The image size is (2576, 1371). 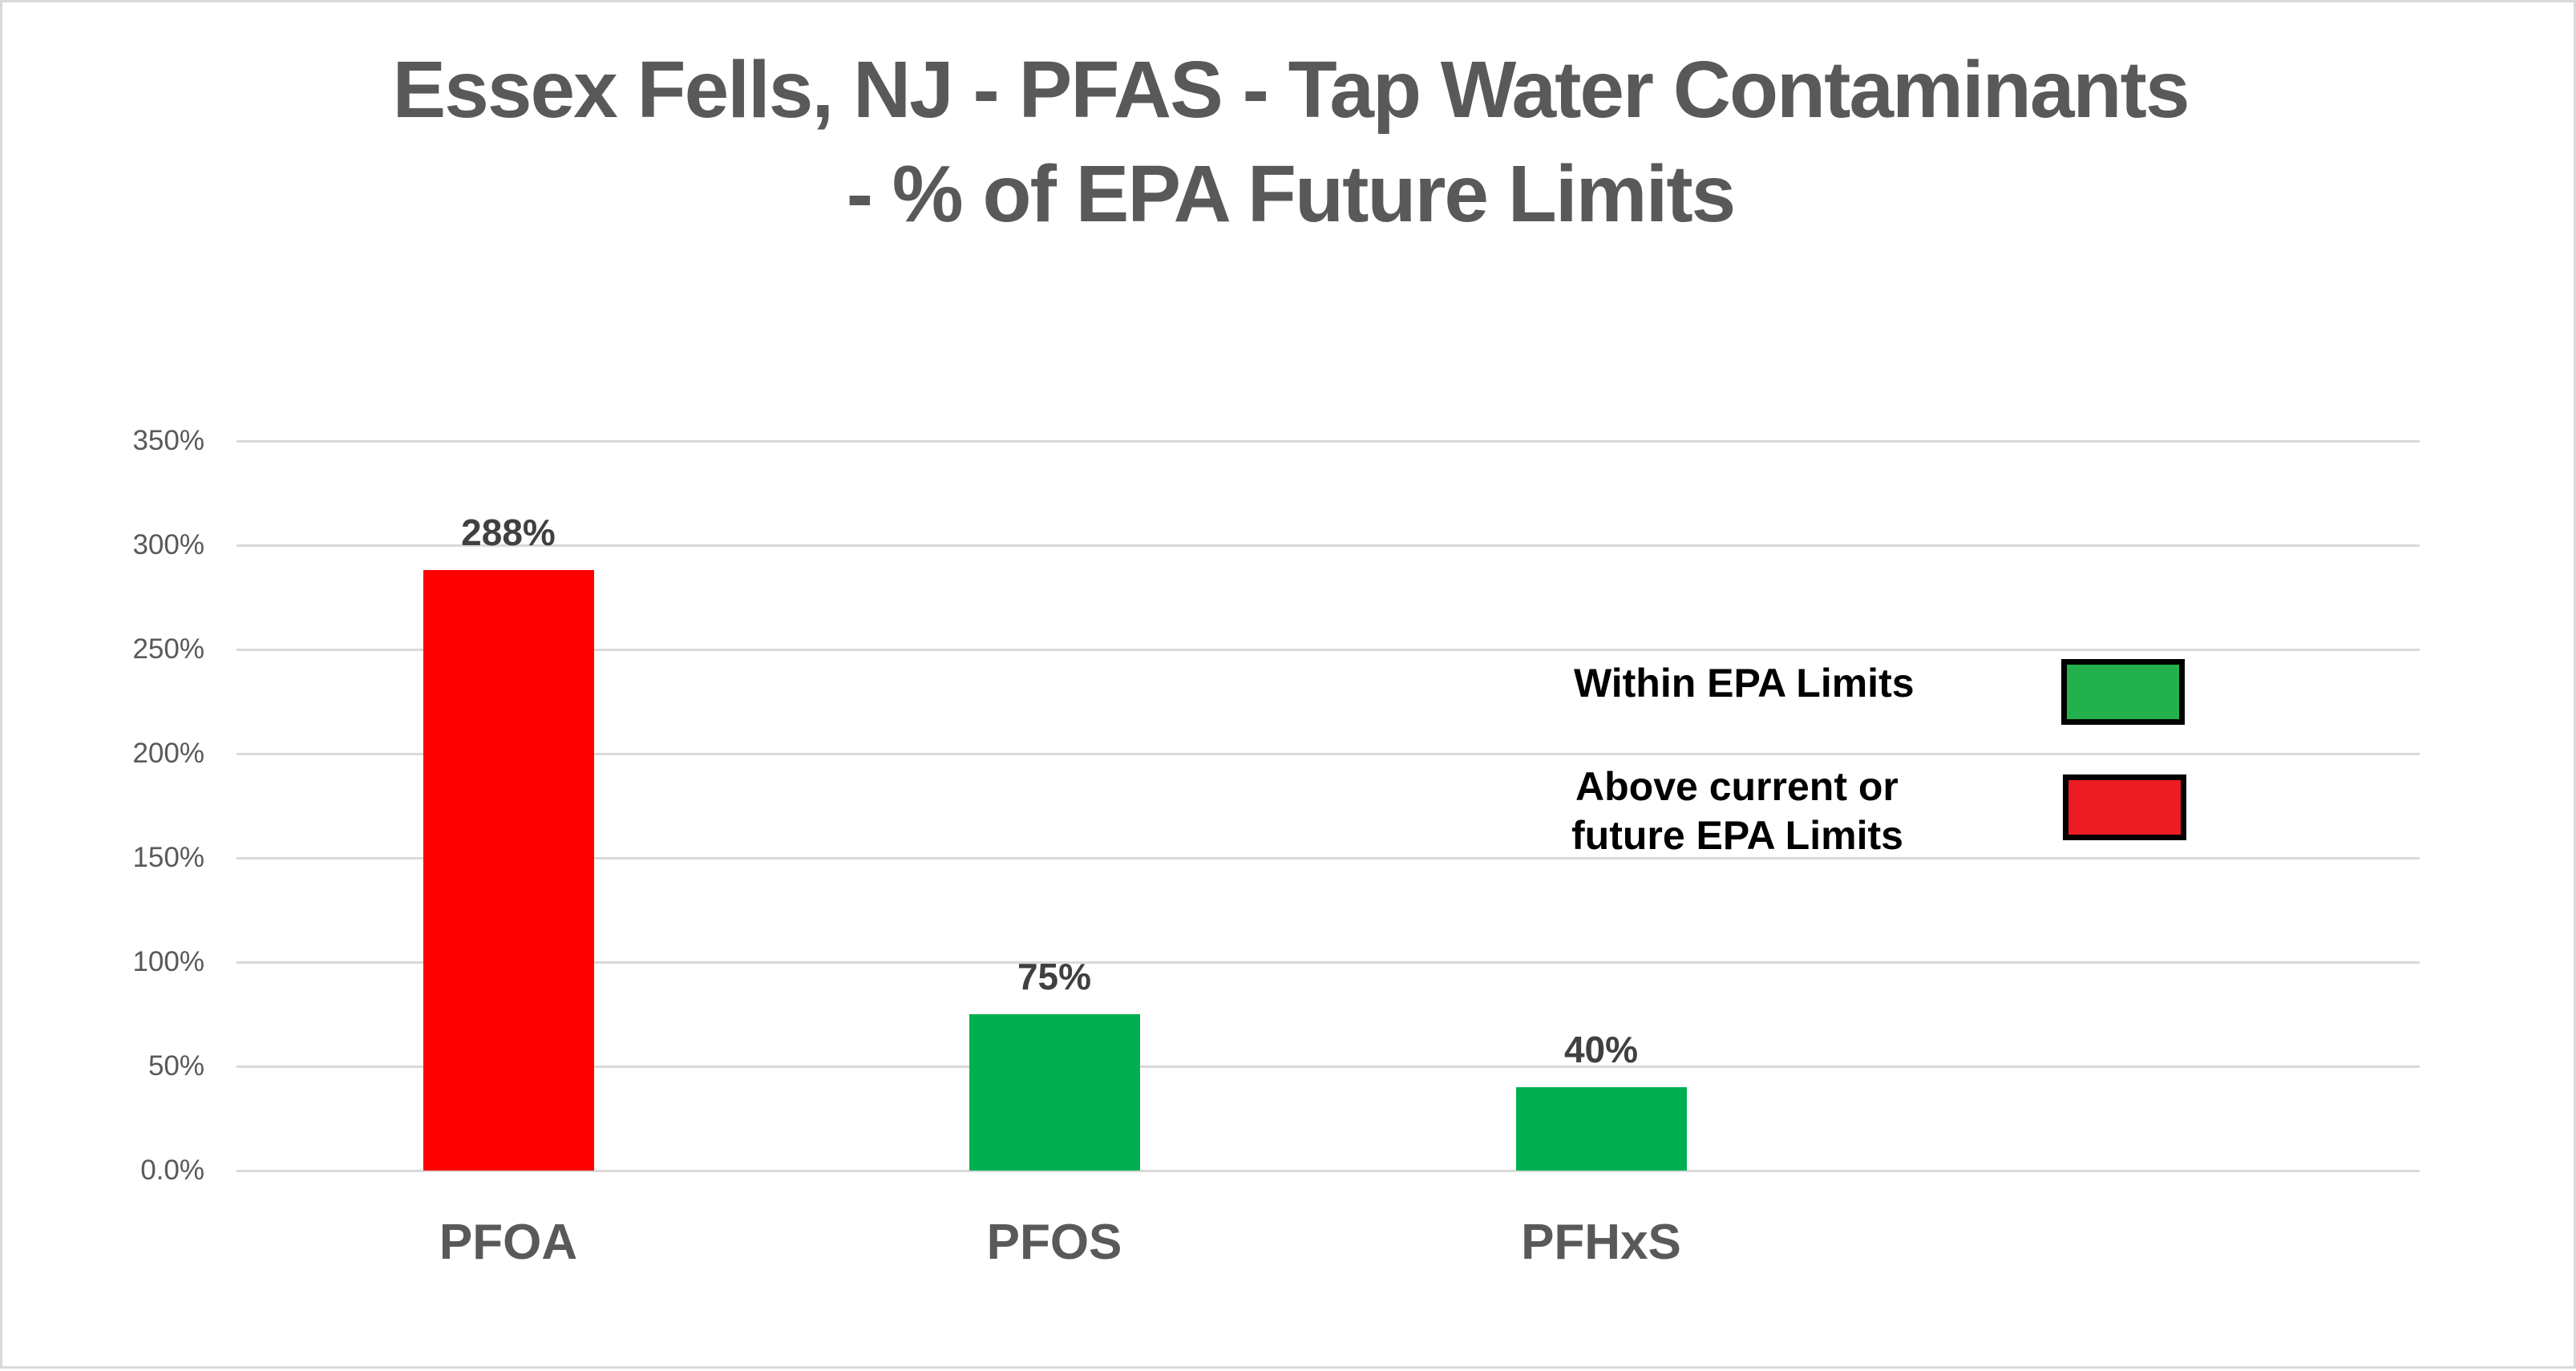 I want to click on category-label-pfhxs: PFHxS, so click(x=1601, y=1243).